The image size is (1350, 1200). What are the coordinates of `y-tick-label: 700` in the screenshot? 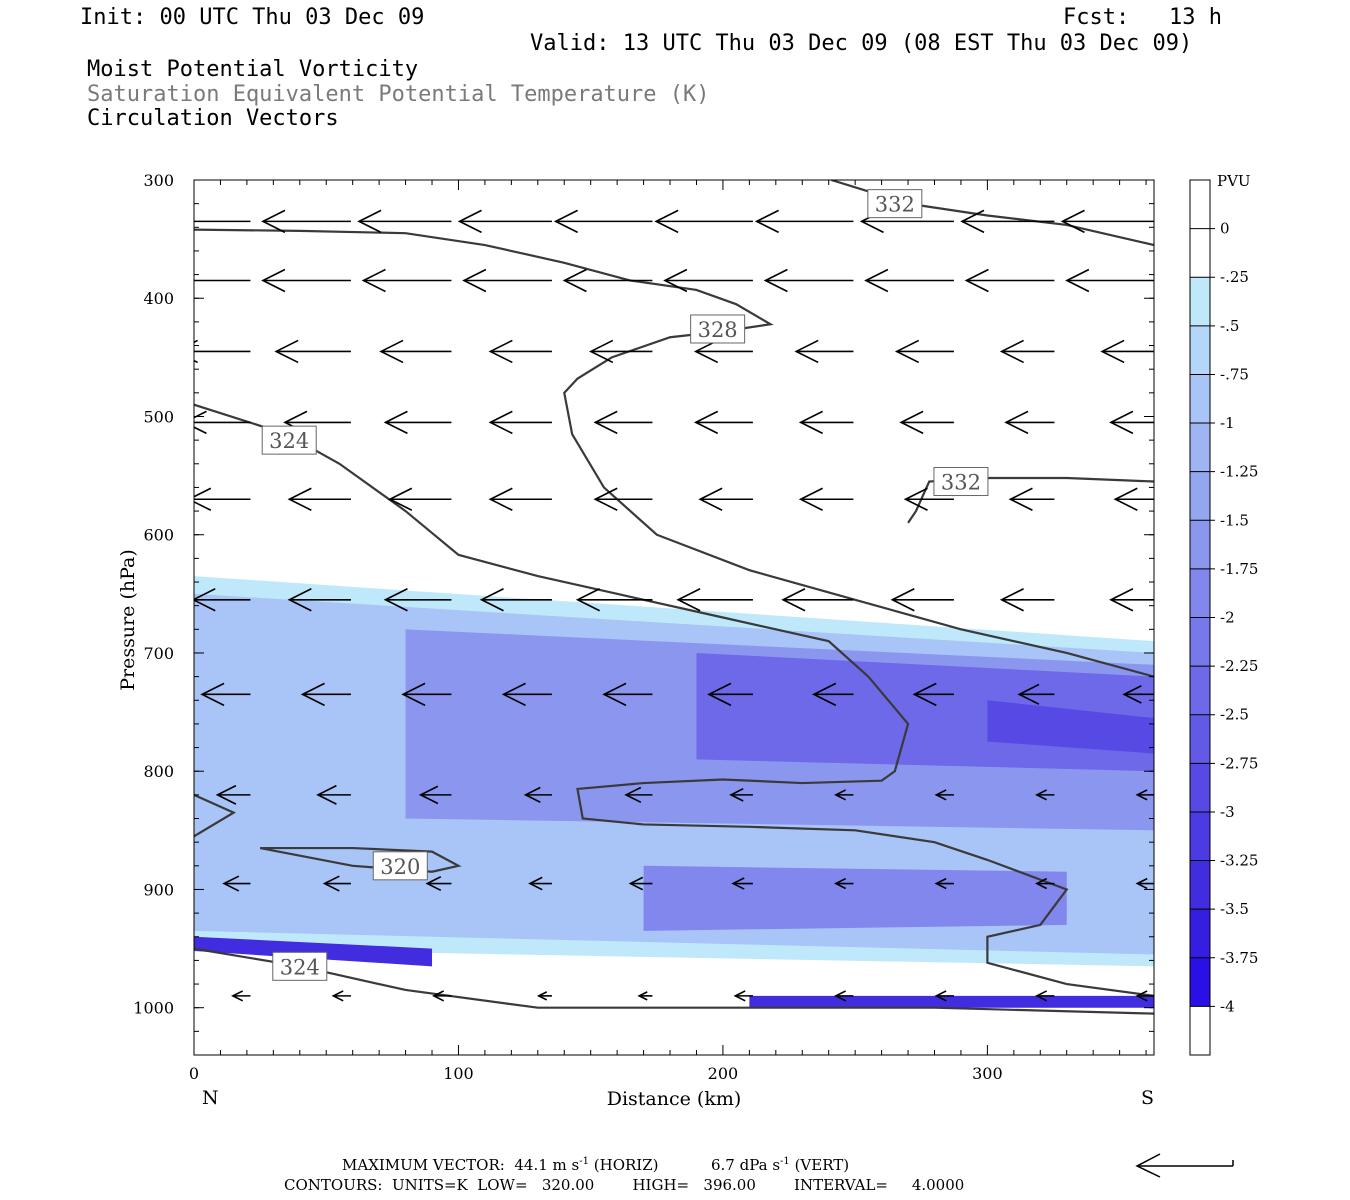 It's located at (158, 653).